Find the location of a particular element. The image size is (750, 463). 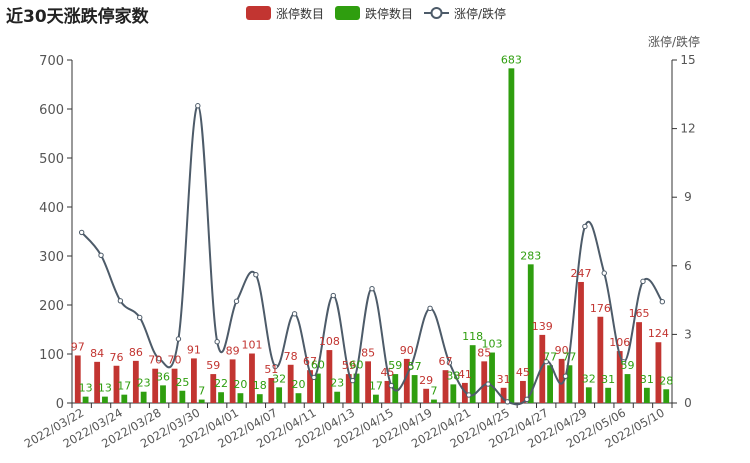

data-label-limit-up: 31 is located at coordinates (504, 379).